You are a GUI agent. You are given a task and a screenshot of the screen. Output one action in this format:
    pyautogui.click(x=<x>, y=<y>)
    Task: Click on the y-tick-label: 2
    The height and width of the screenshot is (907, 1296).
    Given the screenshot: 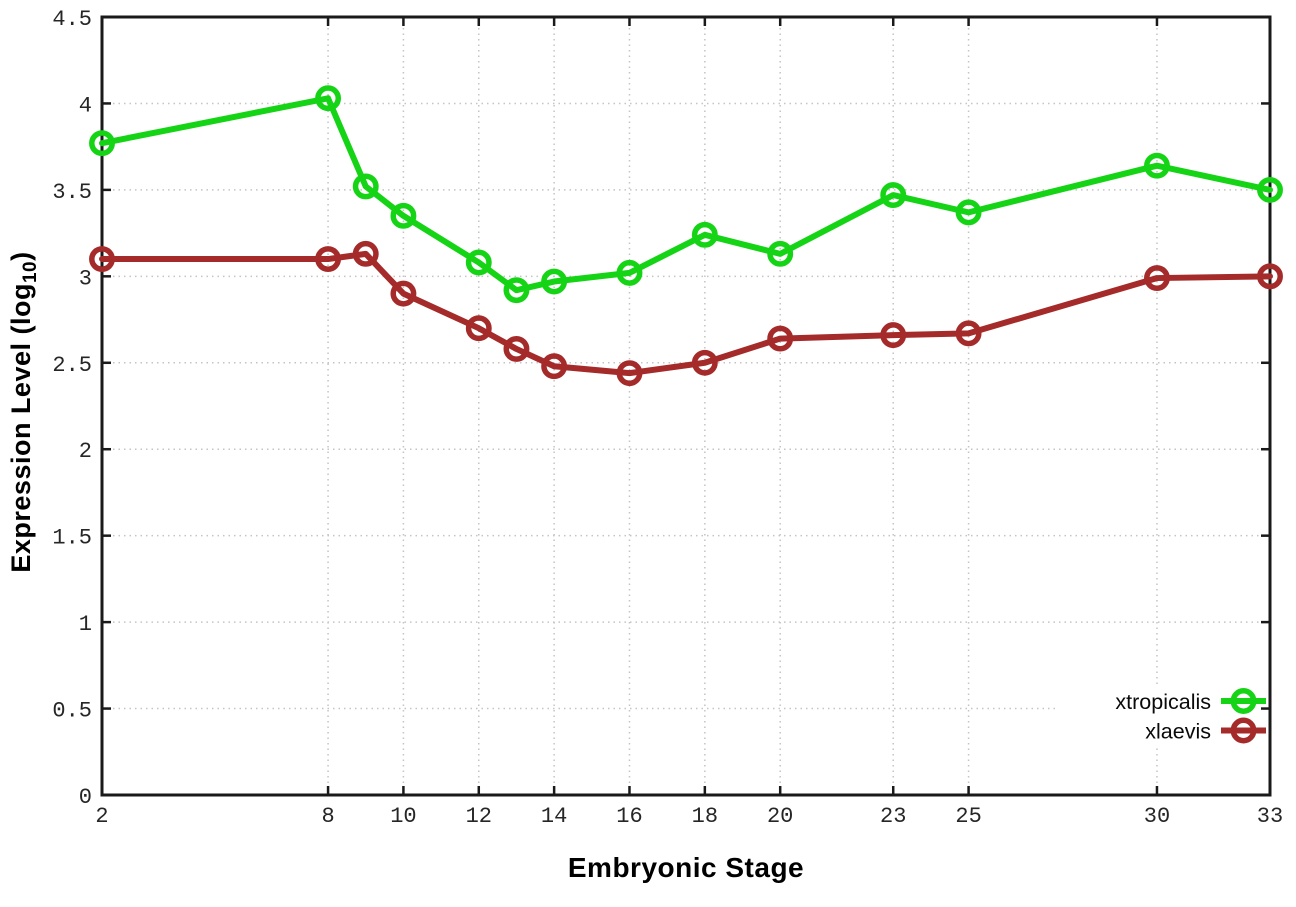 What is the action you would take?
    pyautogui.click(x=85, y=451)
    